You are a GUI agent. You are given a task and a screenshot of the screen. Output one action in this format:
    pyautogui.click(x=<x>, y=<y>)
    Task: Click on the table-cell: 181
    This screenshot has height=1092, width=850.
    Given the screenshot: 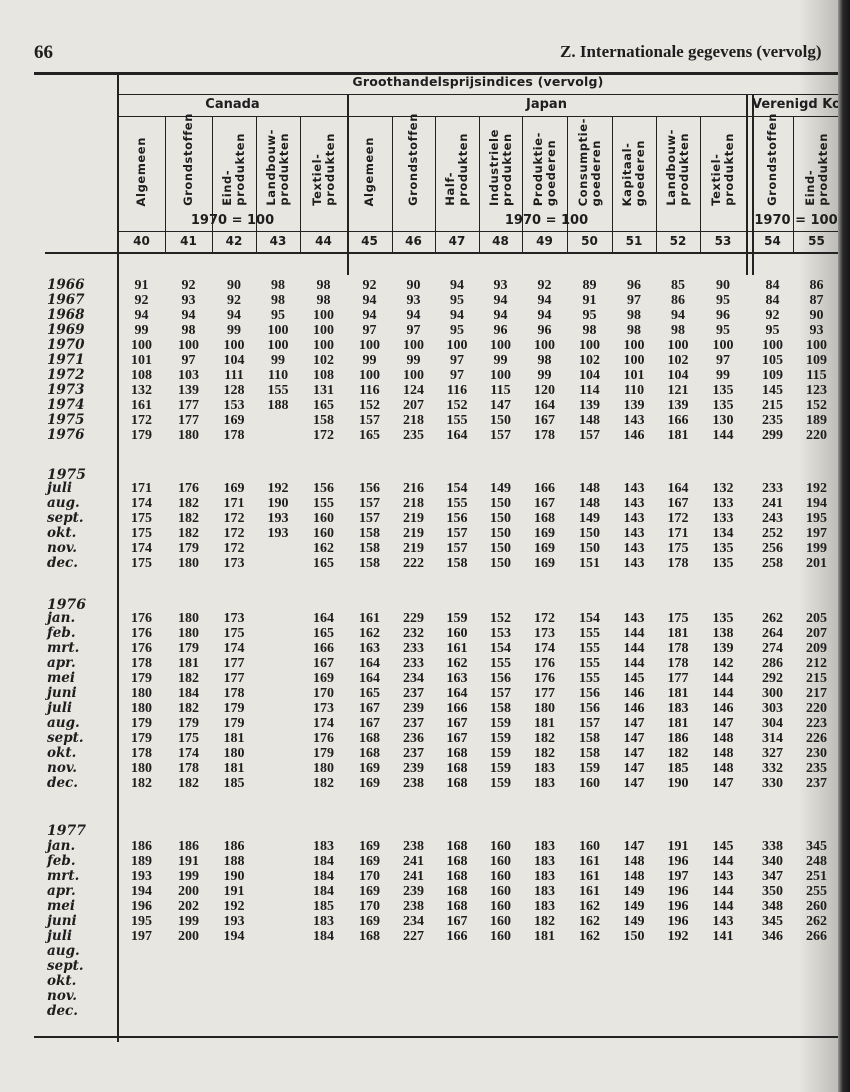 What is the action you would take?
    pyautogui.click(x=678, y=723)
    